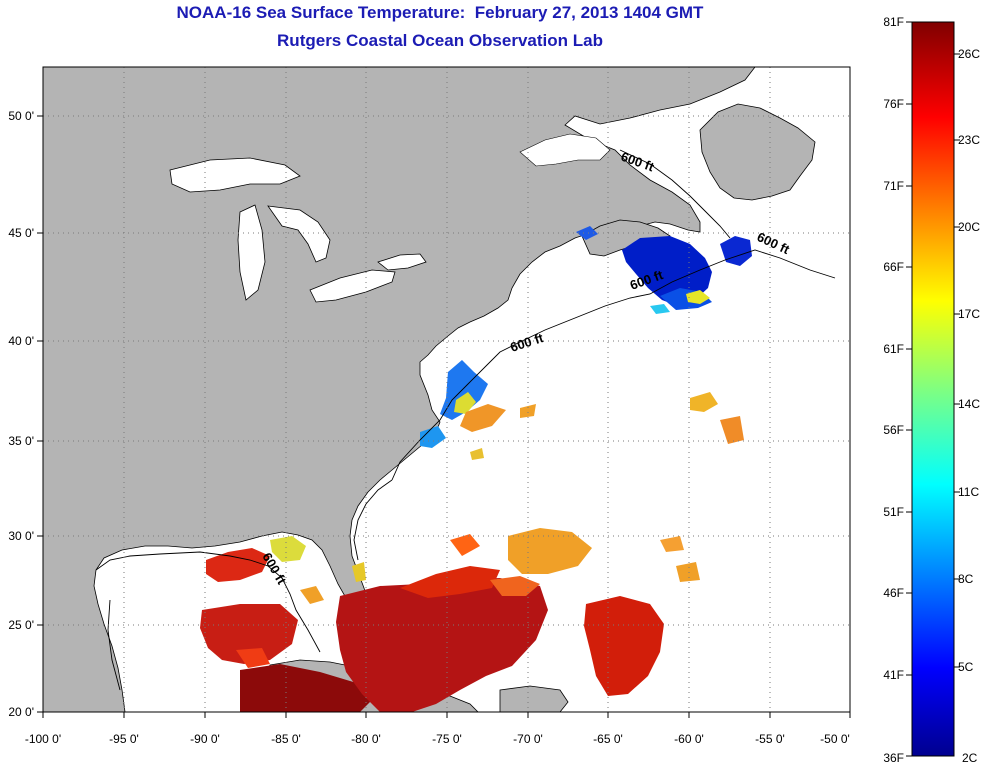 The height and width of the screenshot is (770, 984). I want to click on colorbar-f-label: 76F, so click(893, 104).